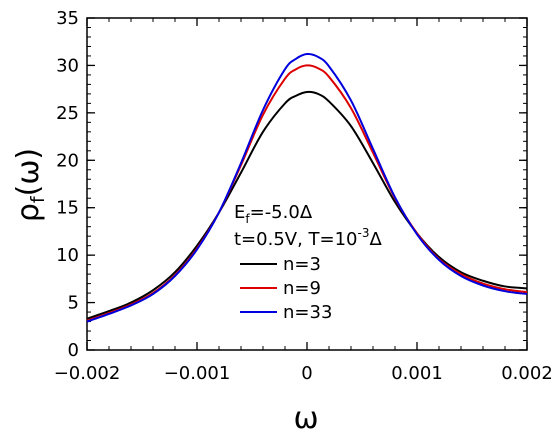  I want to click on annotation-line-2: t=0.5V, T=10-3Δ, so click(308, 238).